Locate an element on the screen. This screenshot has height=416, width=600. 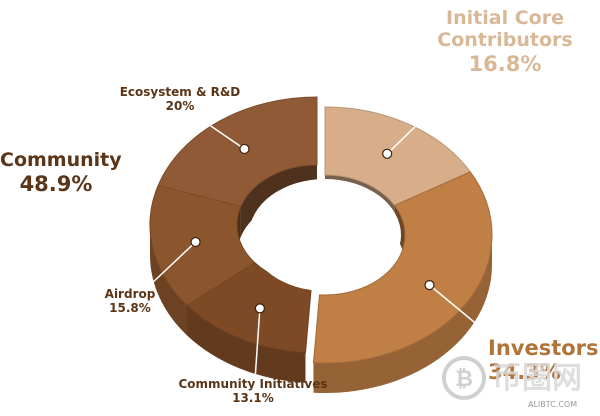
label-name: Ecosystem & R&D is located at coordinates (180, 92).